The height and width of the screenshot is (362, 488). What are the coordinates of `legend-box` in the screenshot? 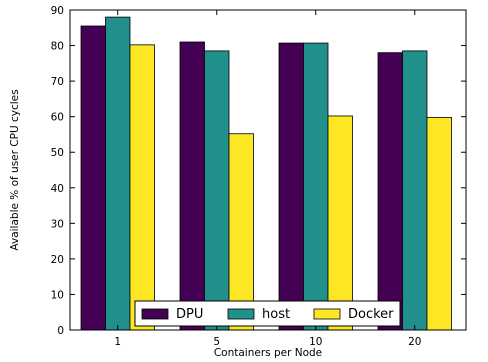 It's located at (267, 313).